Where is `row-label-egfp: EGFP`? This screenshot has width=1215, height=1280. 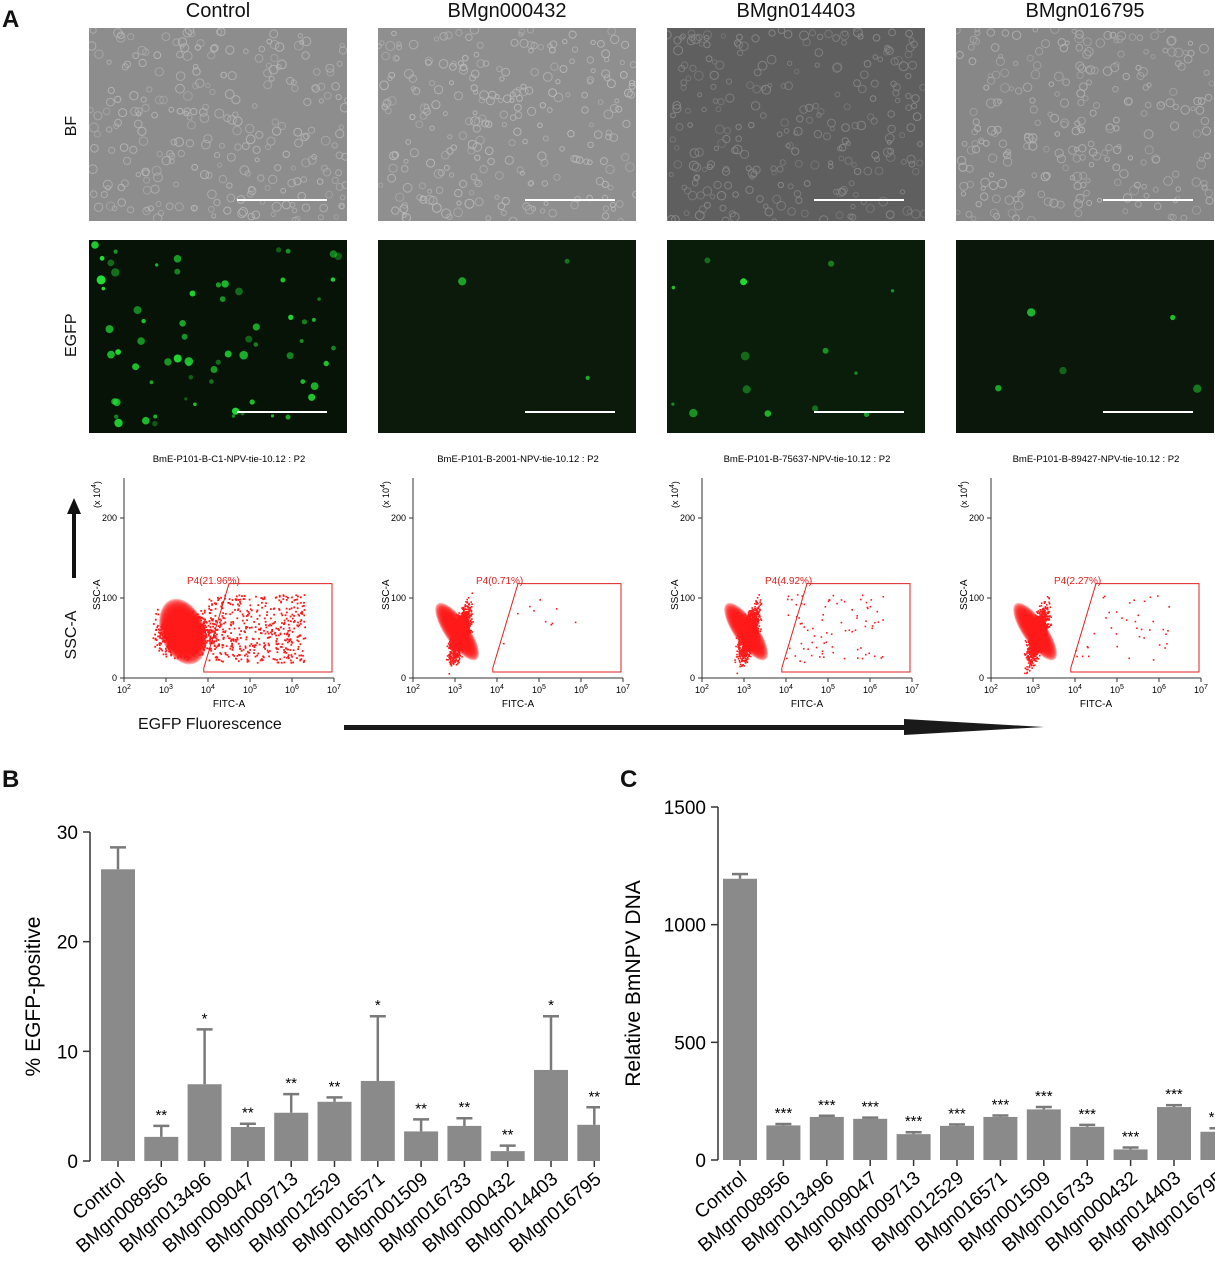
row-label-egfp: EGFP is located at coordinates (71, 335).